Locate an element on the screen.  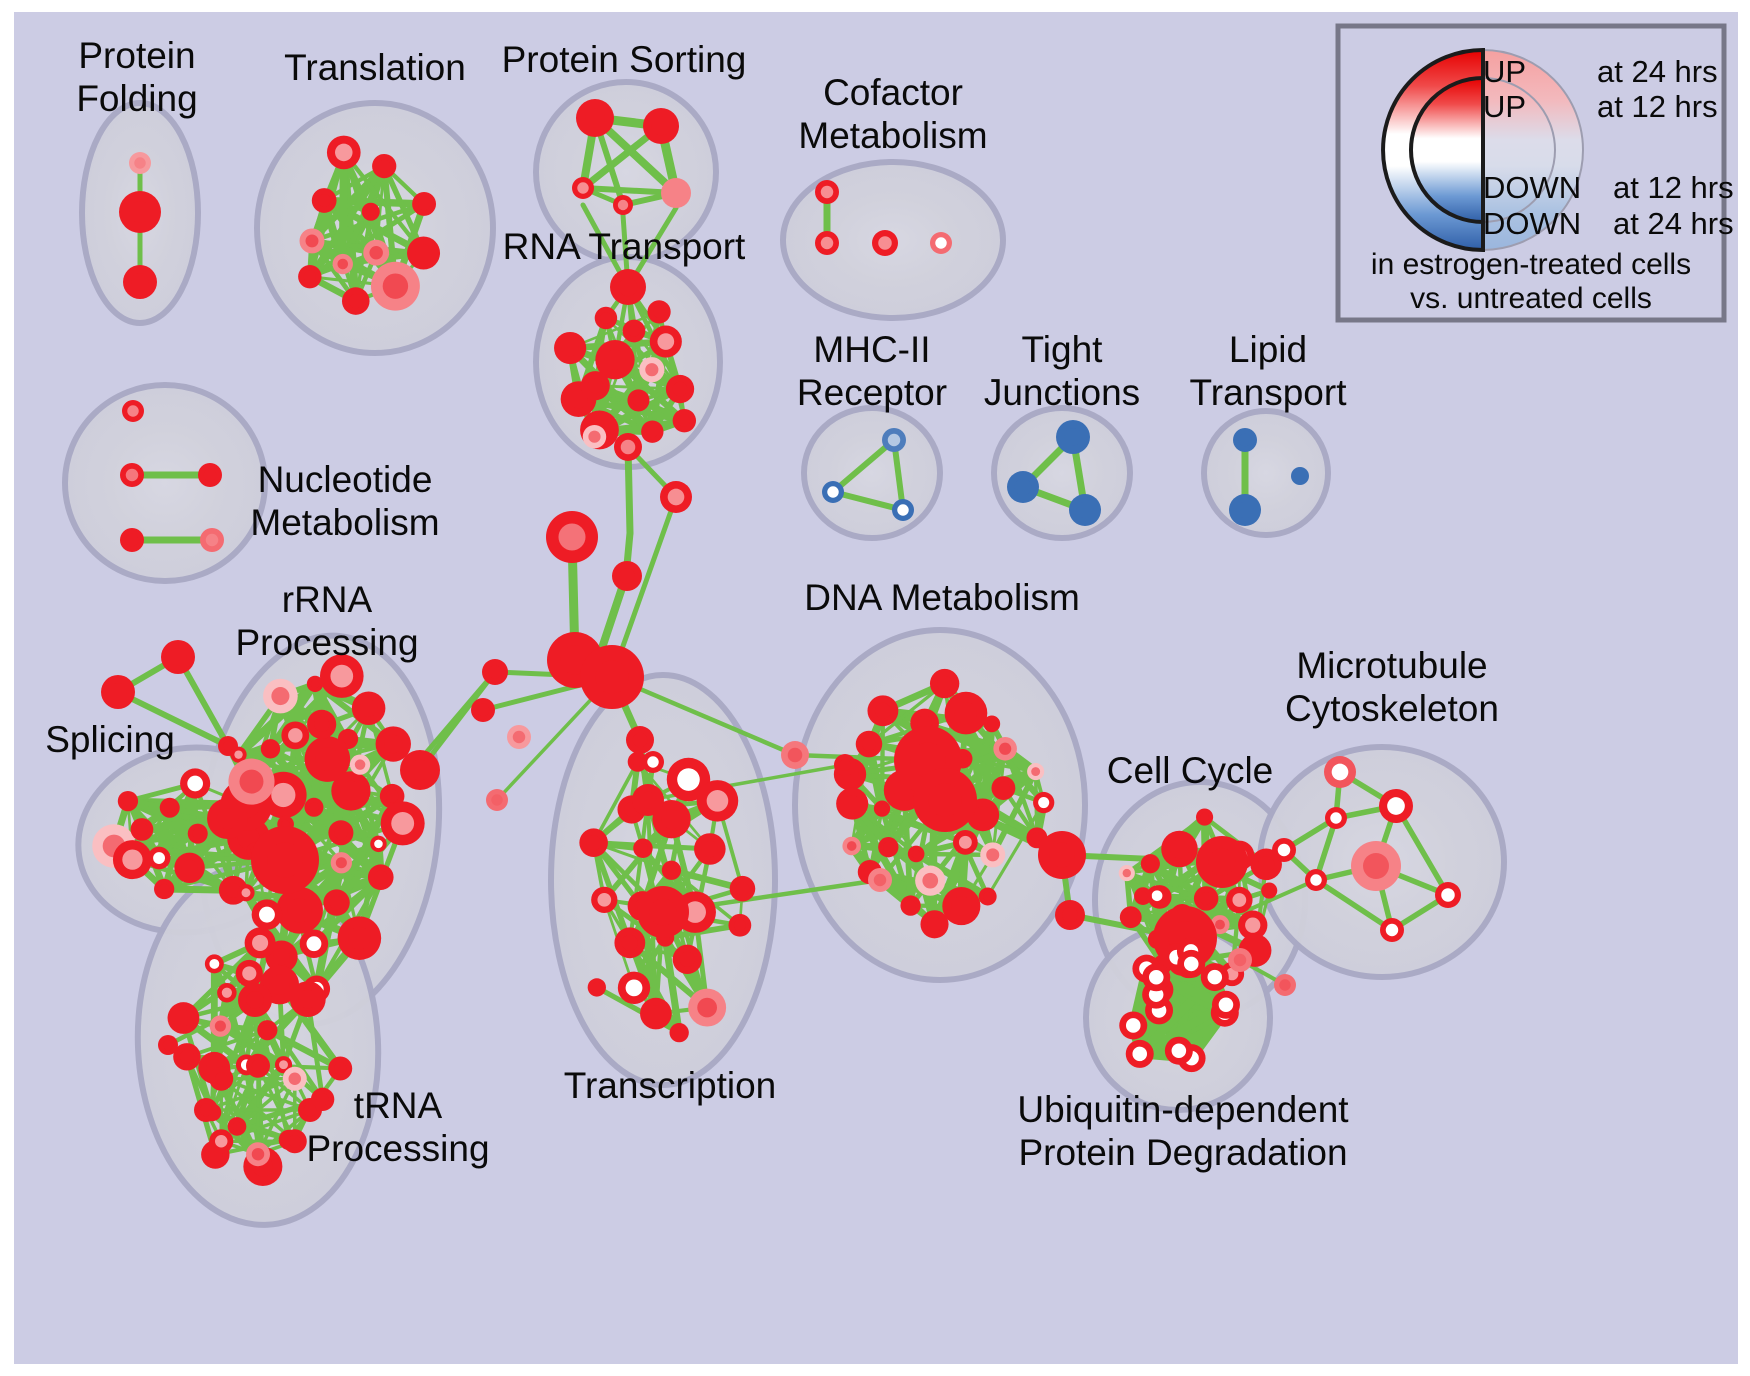
network-node-cellcycle-hub-a is located at coordinates (1222, 862).